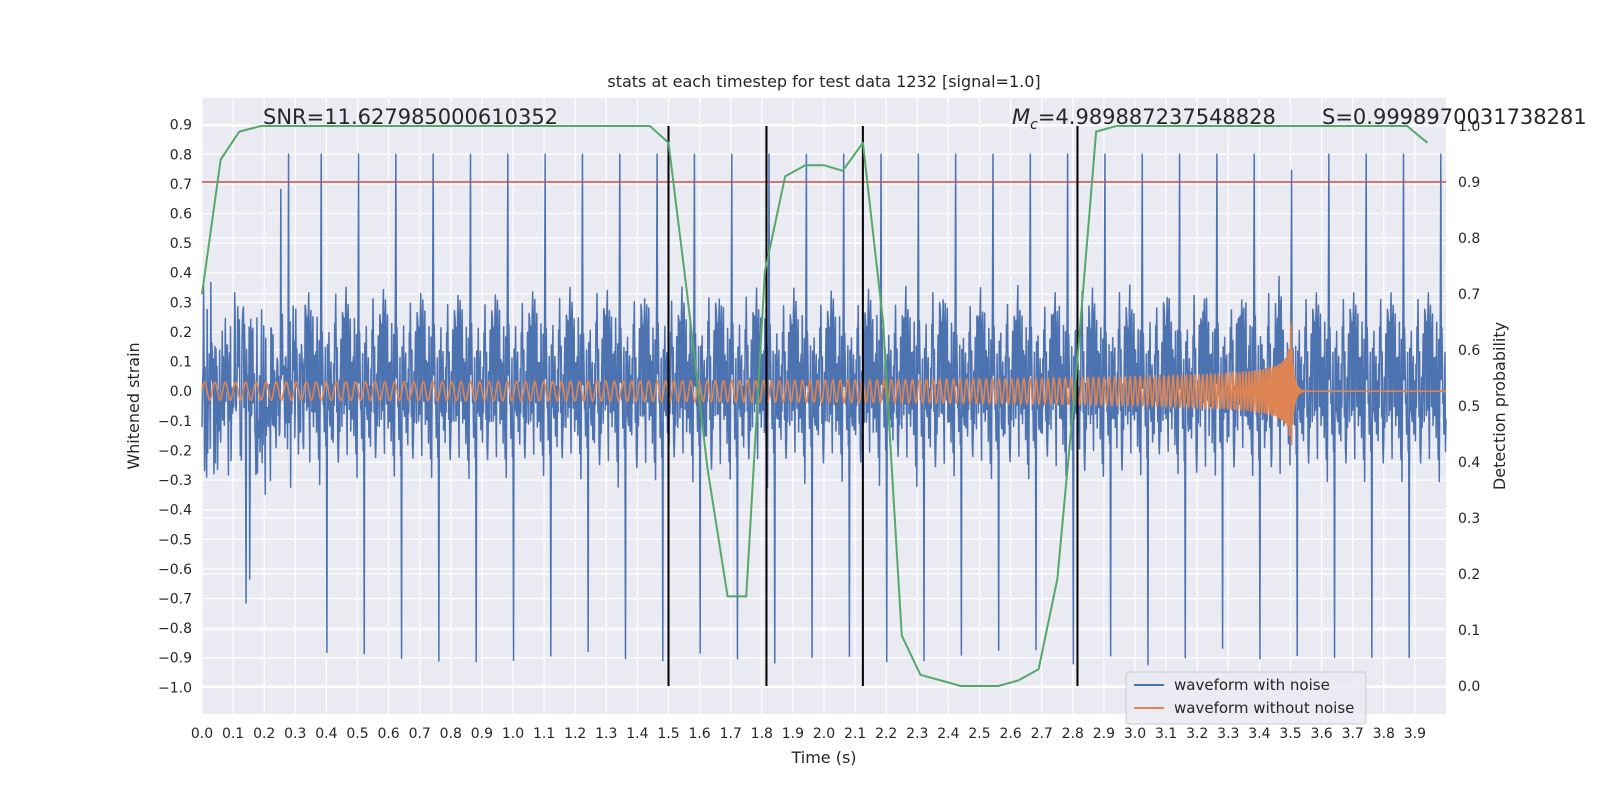 This screenshot has height=800, width=1600. Describe the element at coordinates (1228, 734) in the screenshot. I see `x-tick-label: 3.3` at that location.